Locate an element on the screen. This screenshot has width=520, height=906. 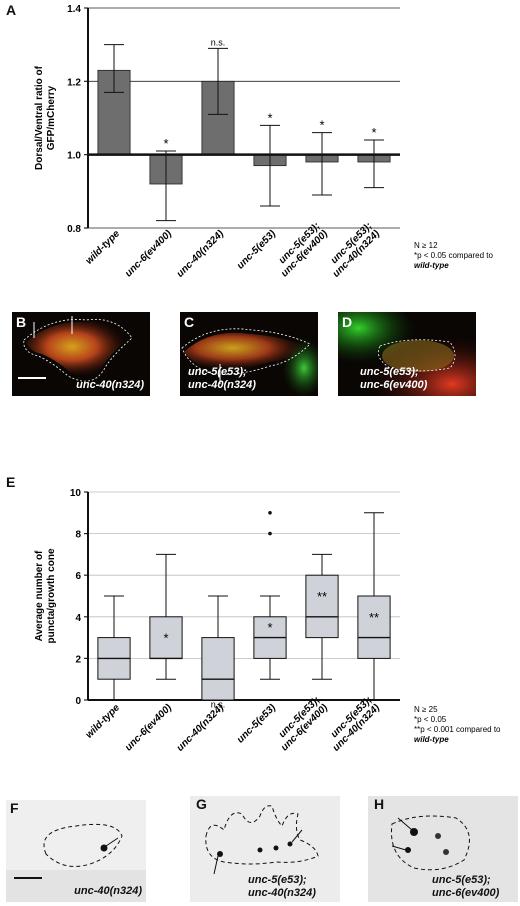
panel-f-letter: F is located at coordinates (14, 808).